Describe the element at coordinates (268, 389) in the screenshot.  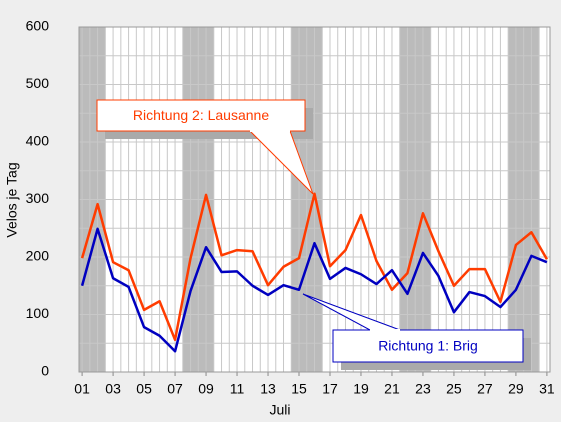
I see `x-tick-label: 13` at that location.